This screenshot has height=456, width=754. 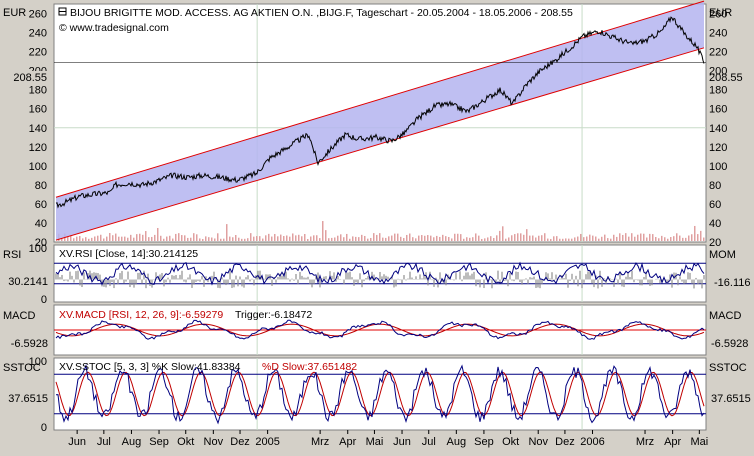 What do you see at coordinates (720, 13) in the screenshot?
I see `price-unit-right: EUR` at bounding box center [720, 13].